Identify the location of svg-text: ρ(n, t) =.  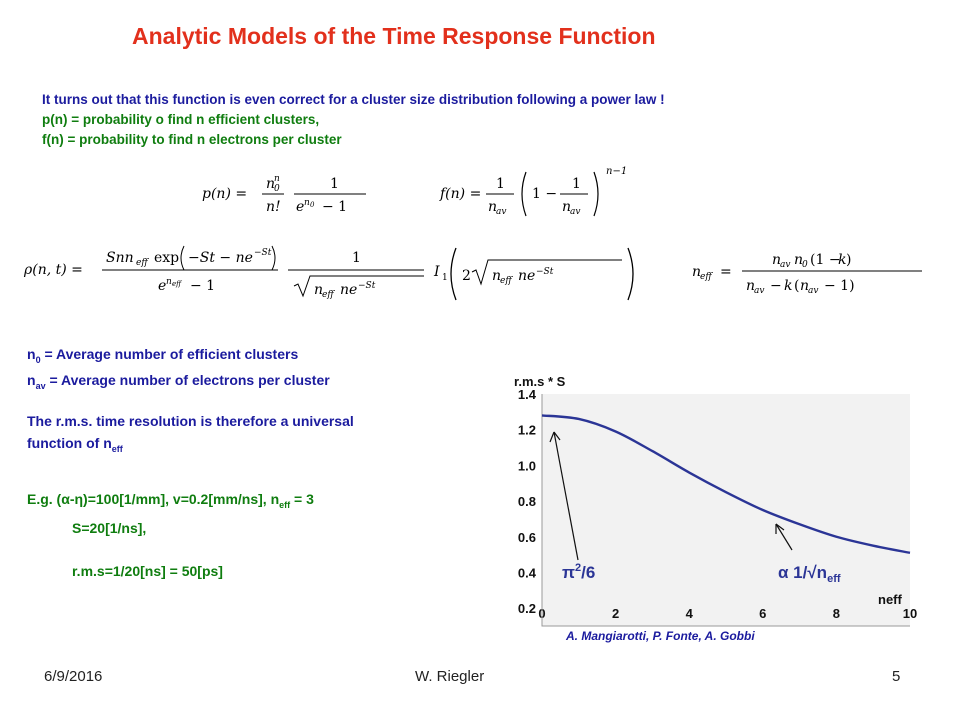
(53, 270).